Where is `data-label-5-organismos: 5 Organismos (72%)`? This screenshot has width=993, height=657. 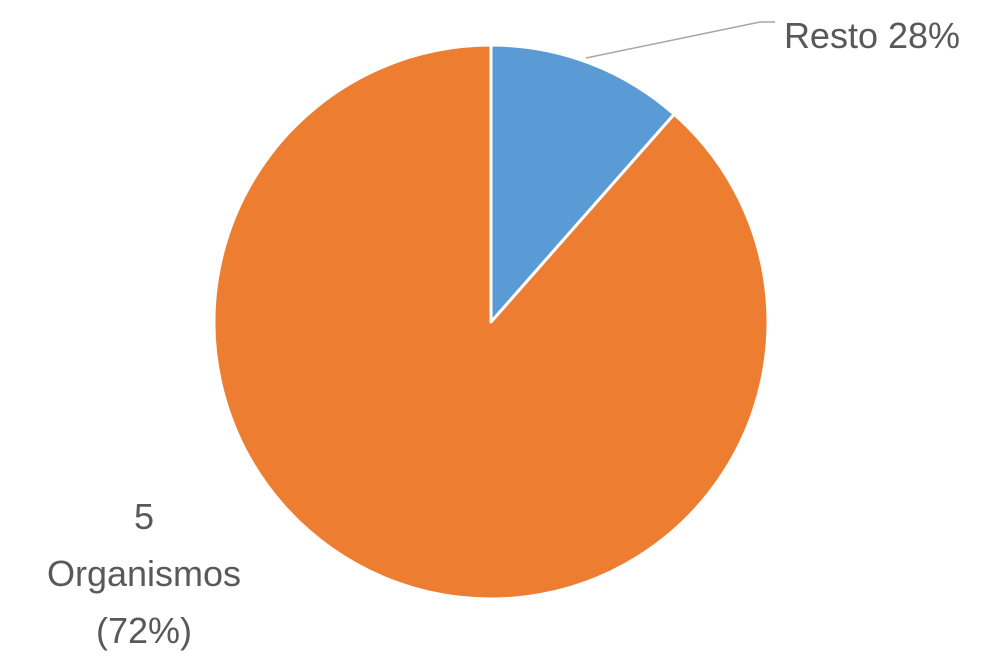 data-label-5-organismos: 5 Organismos (72%) is located at coordinates (144, 573).